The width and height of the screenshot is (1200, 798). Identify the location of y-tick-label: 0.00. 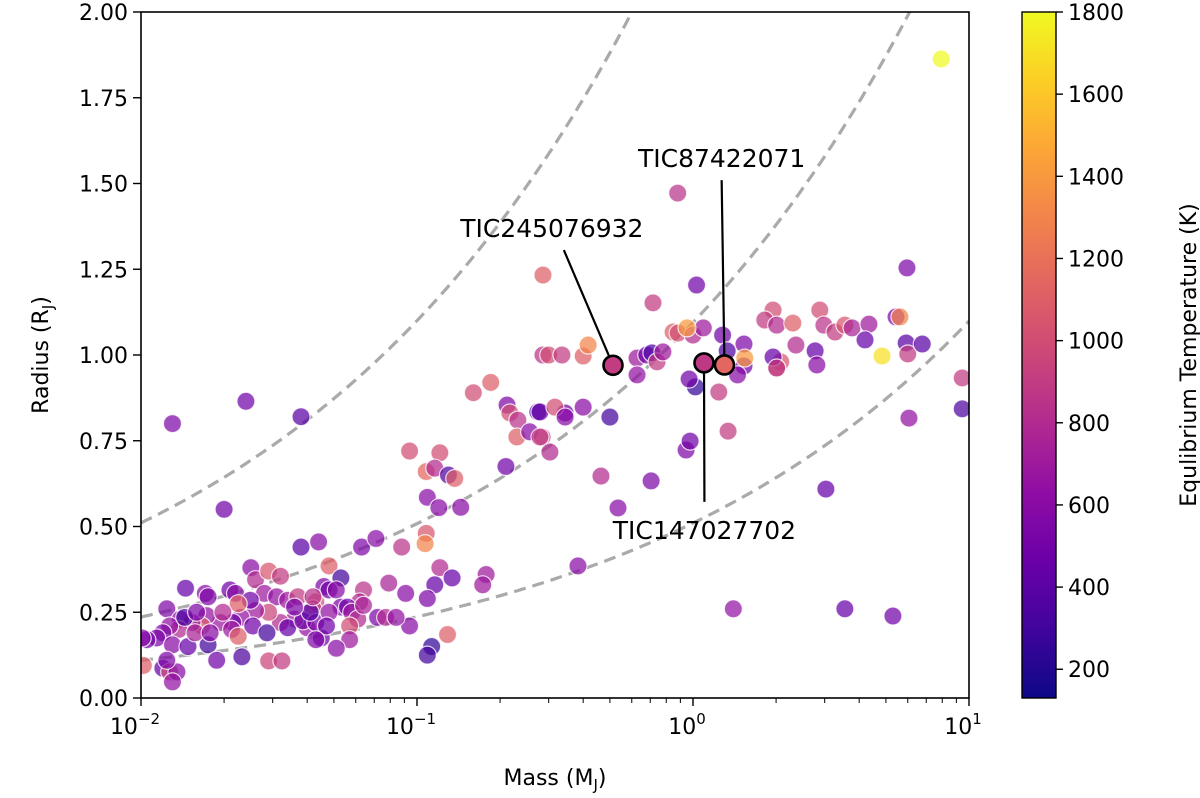
(103, 699).